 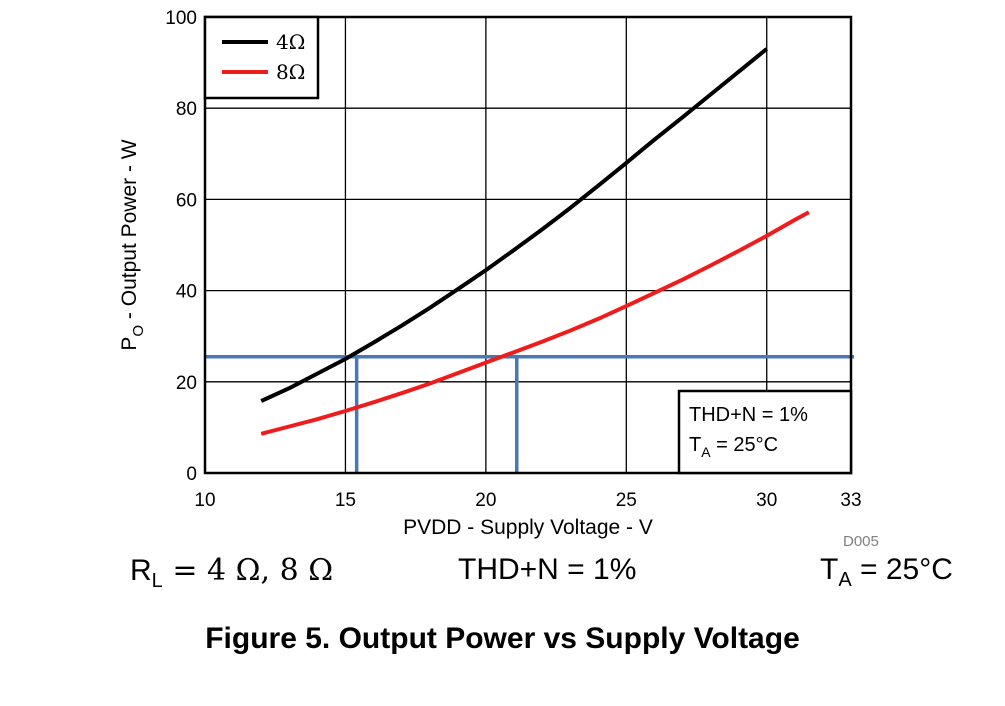 I want to click on y-tick-label: 80, so click(x=186, y=109).